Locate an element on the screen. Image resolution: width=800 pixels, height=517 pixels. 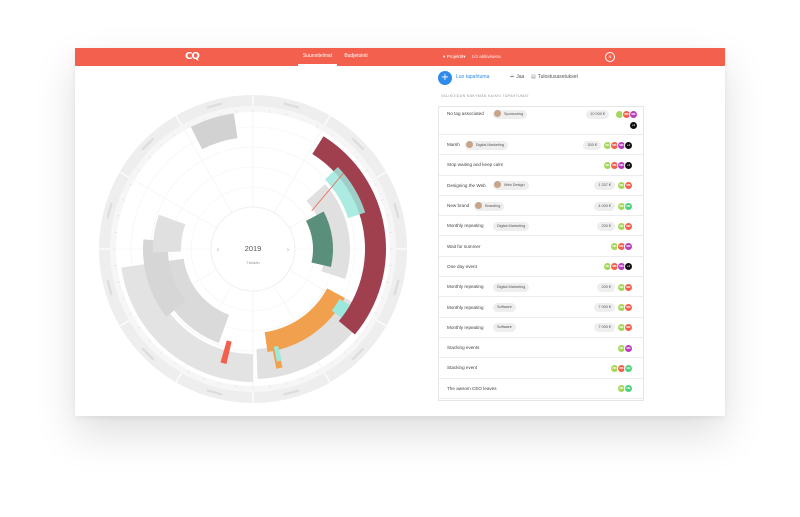
user-avatar: N is located at coordinates (610, 57).